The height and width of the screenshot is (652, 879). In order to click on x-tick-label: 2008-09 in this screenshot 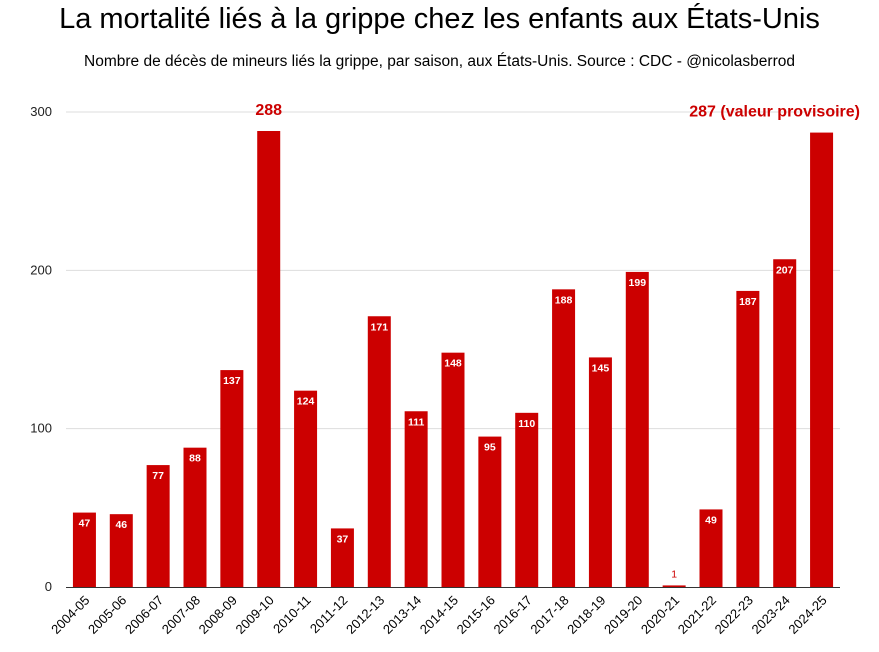, I will do `click(218, 615)`.